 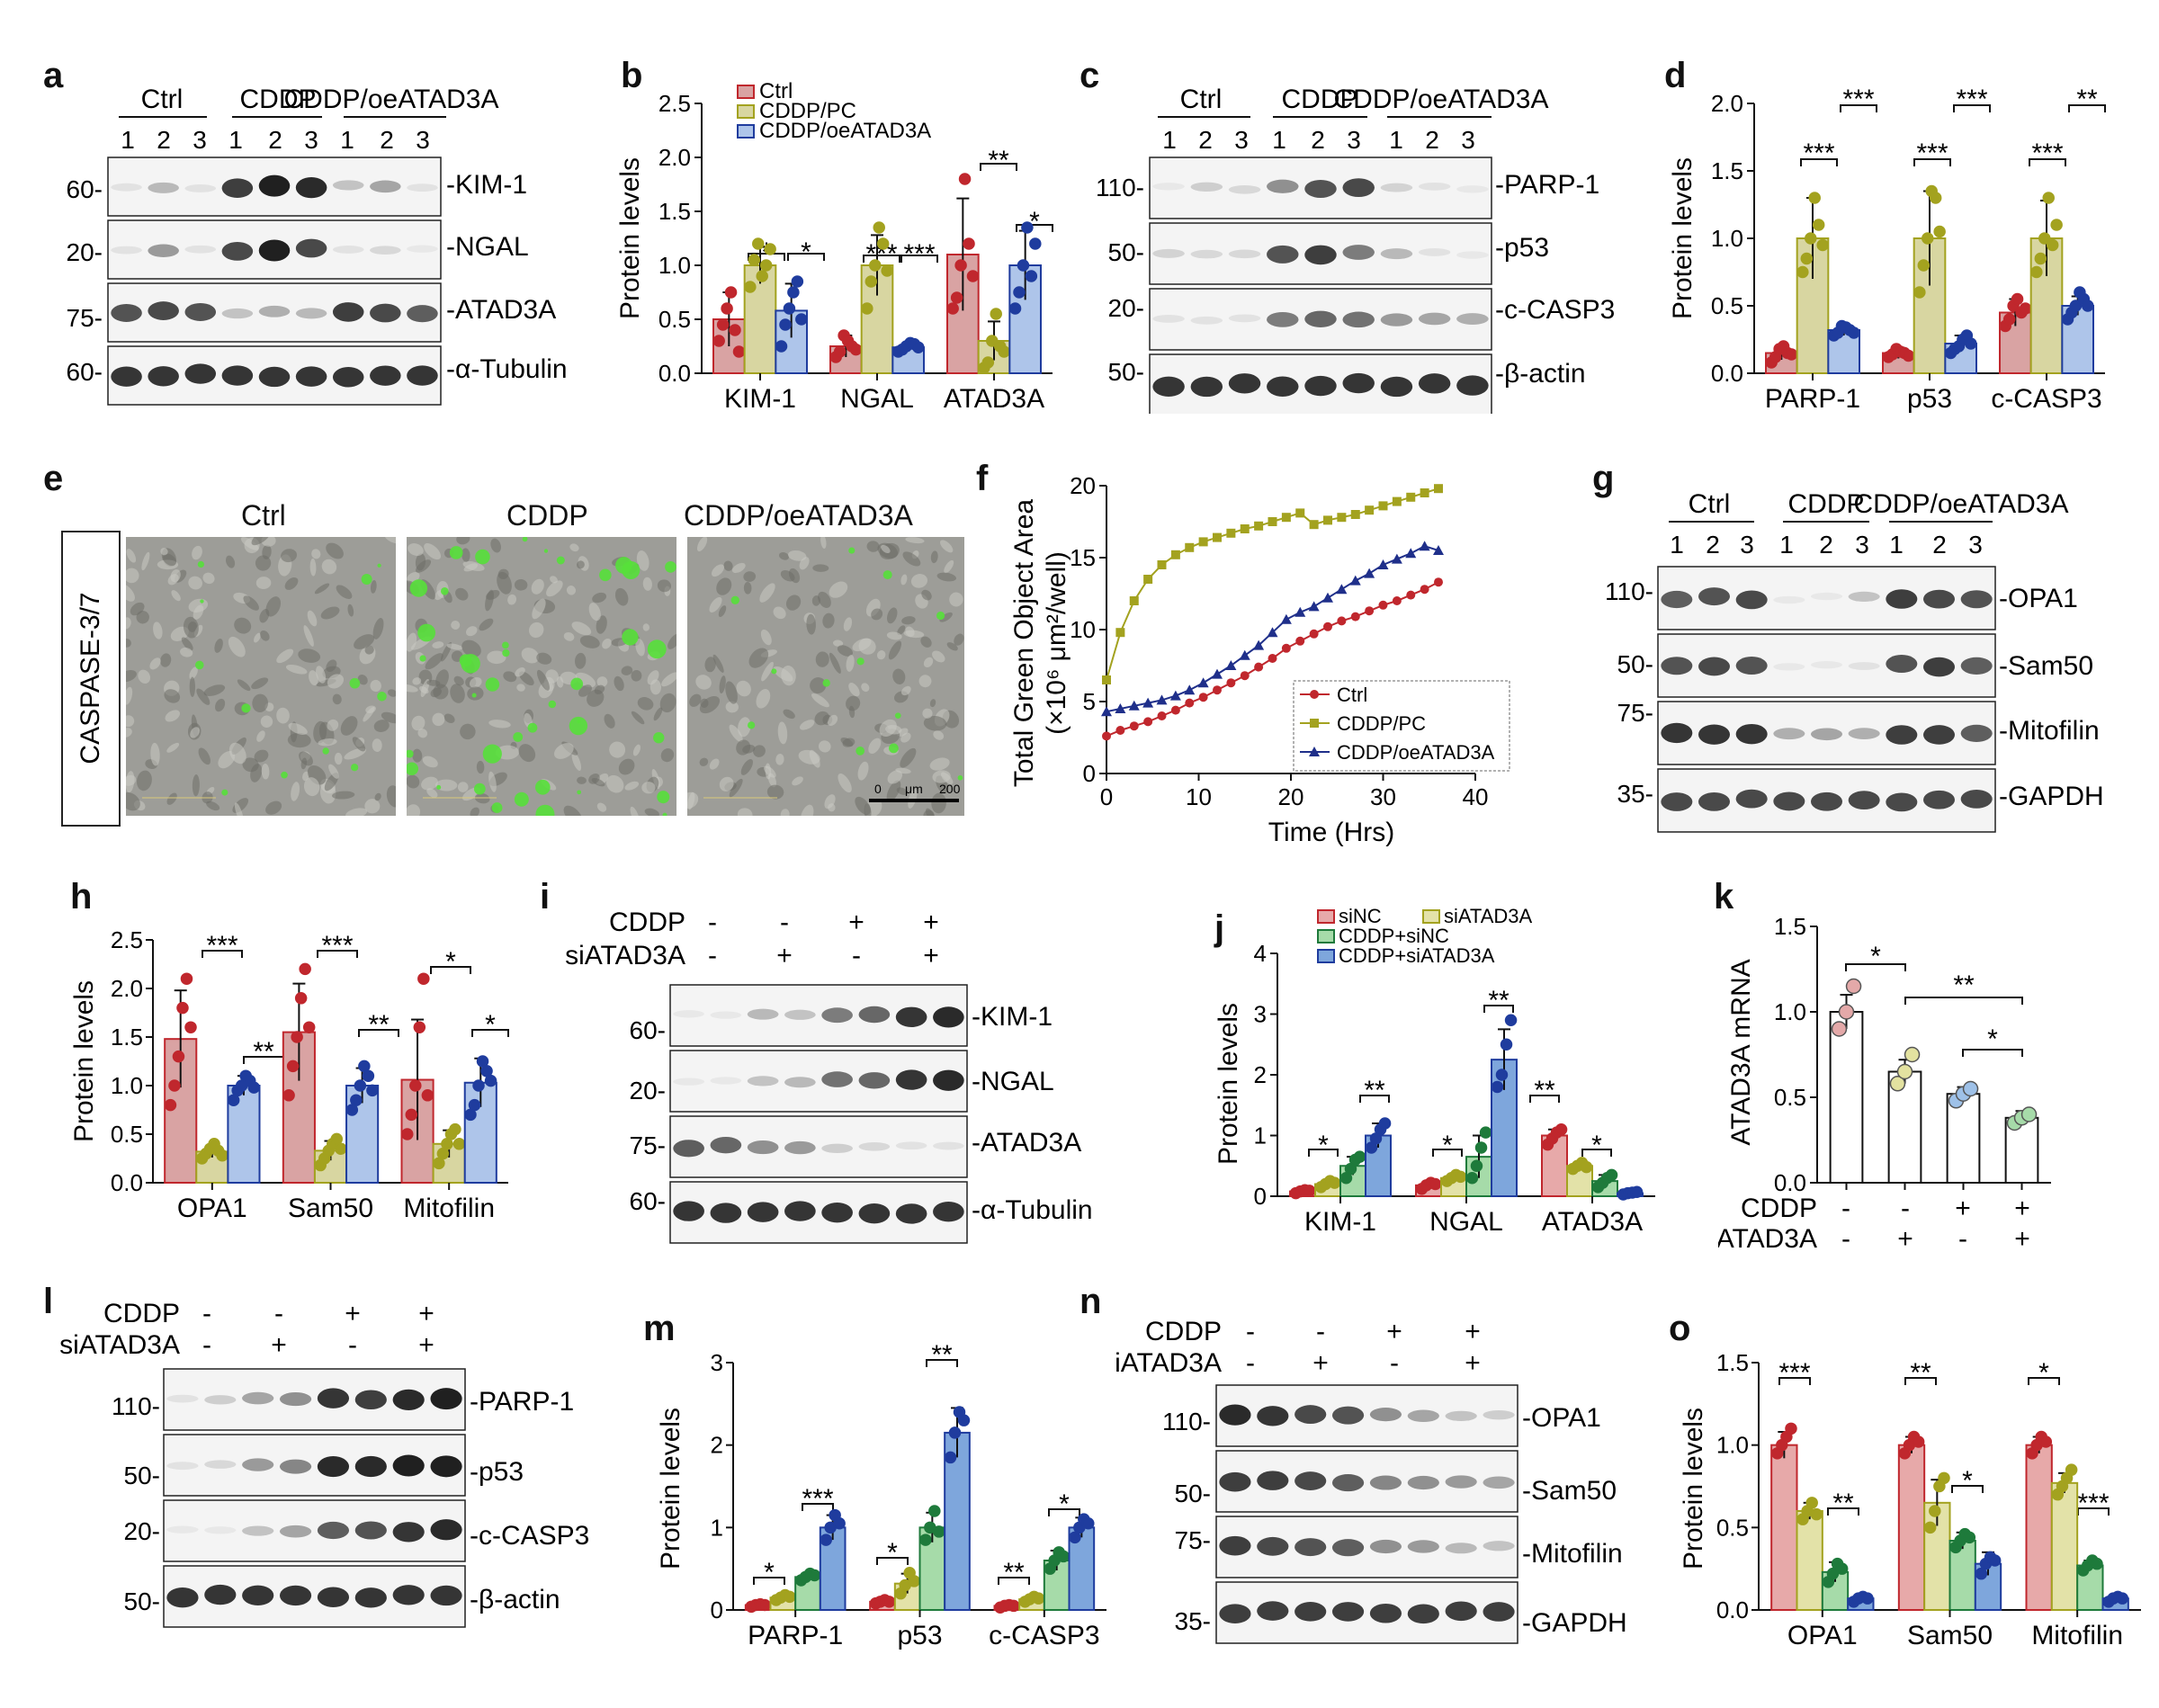 What do you see at coordinates (1091, 1302) in the screenshot?
I see `panel-letter-n: n` at bounding box center [1091, 1302].